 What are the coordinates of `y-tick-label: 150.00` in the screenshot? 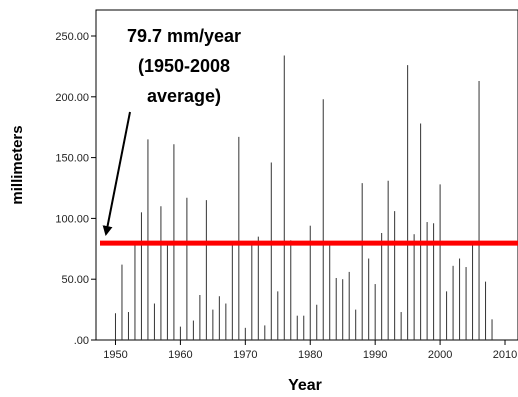 It's located at (72, 159).